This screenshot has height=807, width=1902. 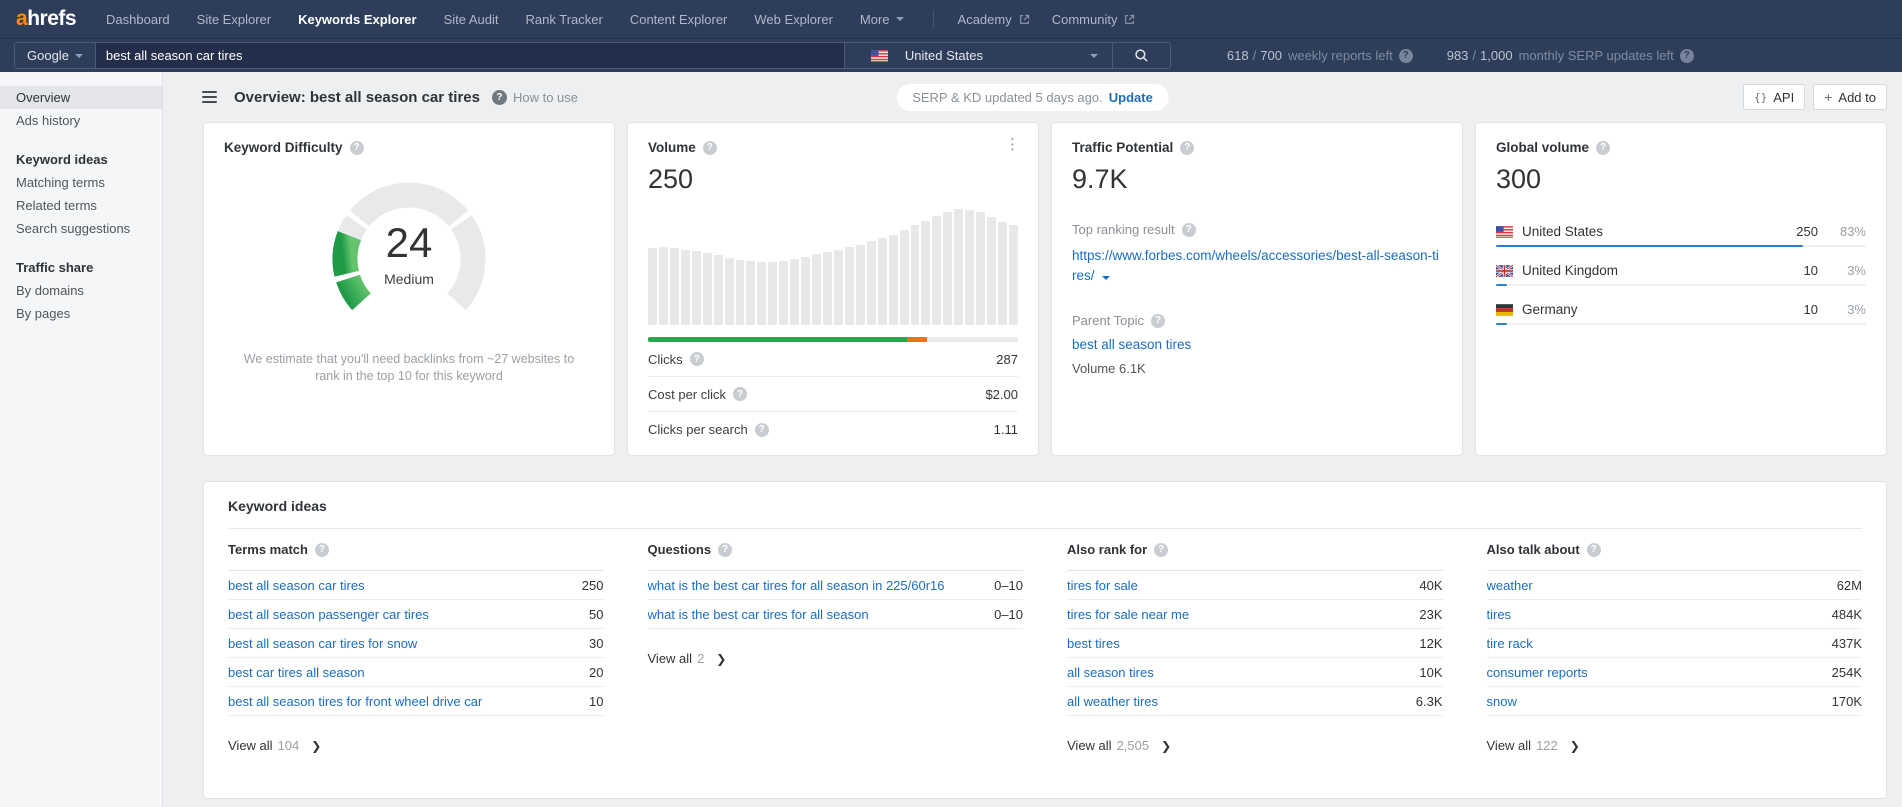 What do you see at coordinates (234, 19) in the screenshot?
I see `nav-item-site-explorer: Site Explorer` at bounding box center [234, 19].